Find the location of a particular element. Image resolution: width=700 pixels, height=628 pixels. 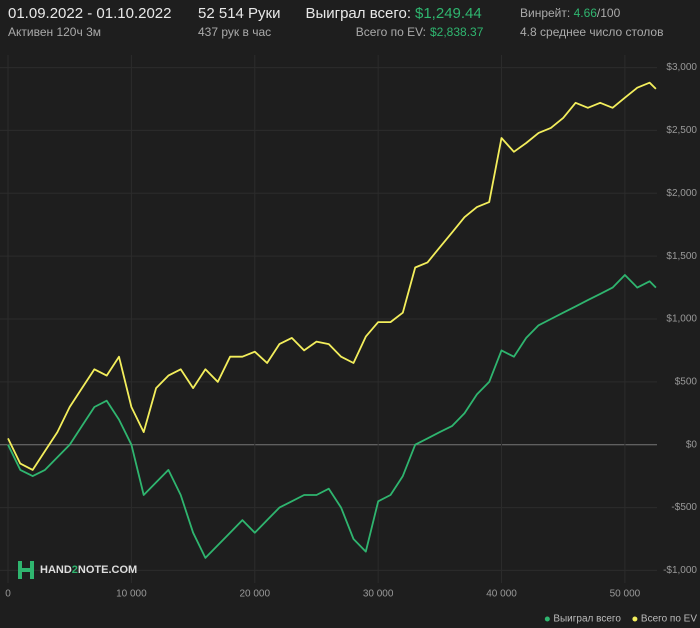

watermark: HAND2NOTE.COM is located at coordinates (88, 570).